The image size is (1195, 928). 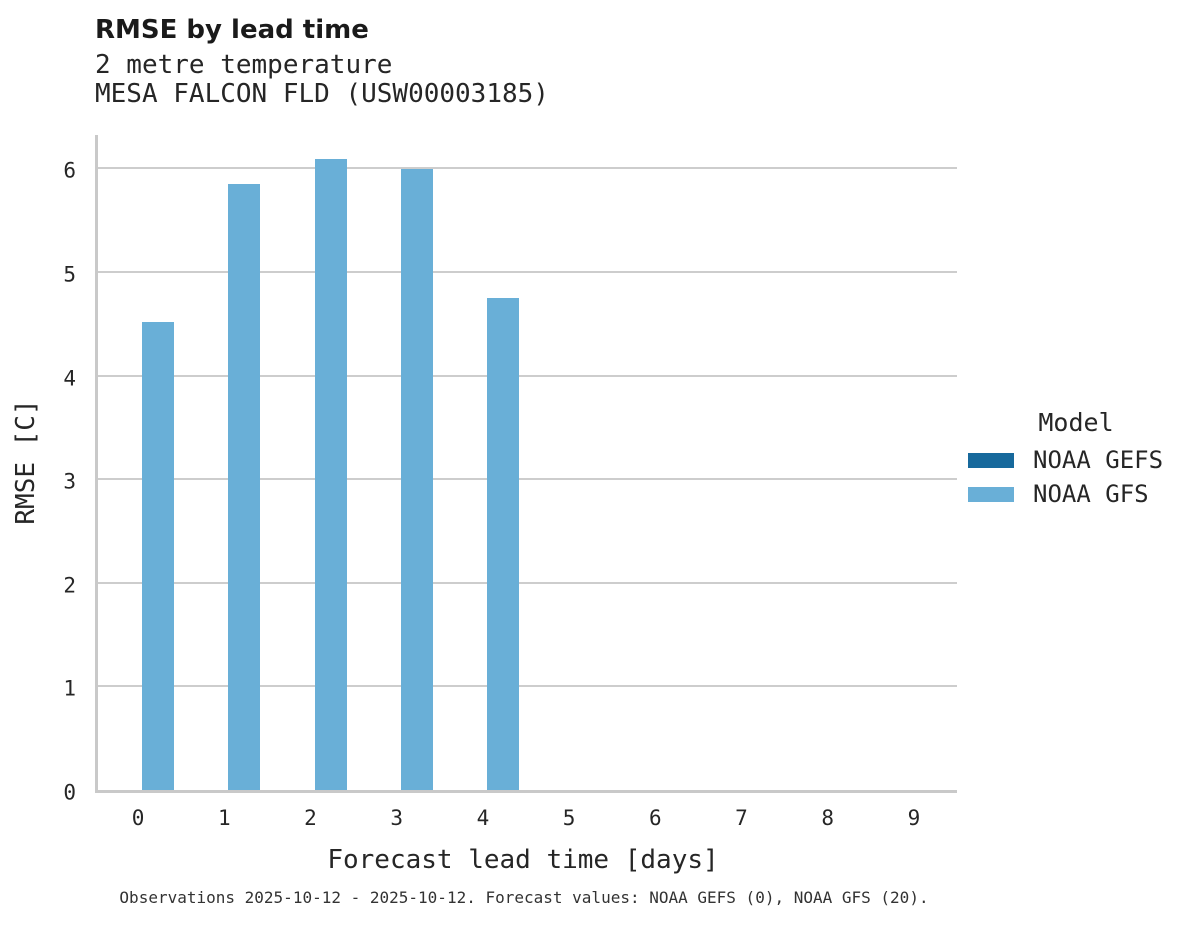 What do you see at coordinates (569, 818) in the screenshot?
I see `x-tick-label-5: 5` at bounding box center [569, 818].